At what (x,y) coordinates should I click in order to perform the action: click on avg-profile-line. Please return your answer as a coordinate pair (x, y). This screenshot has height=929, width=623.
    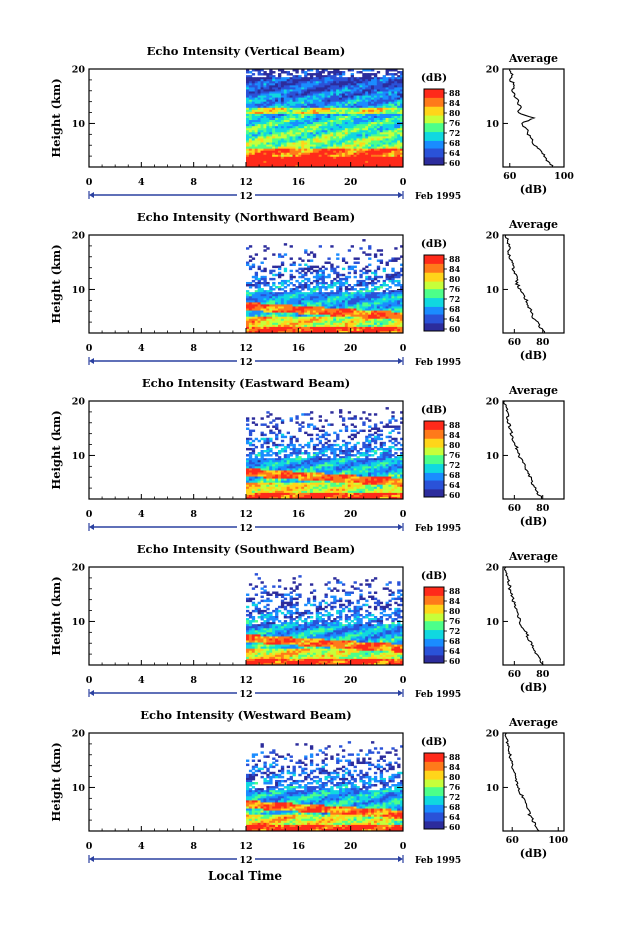
    Looking at the image, I should click on (525, 284).